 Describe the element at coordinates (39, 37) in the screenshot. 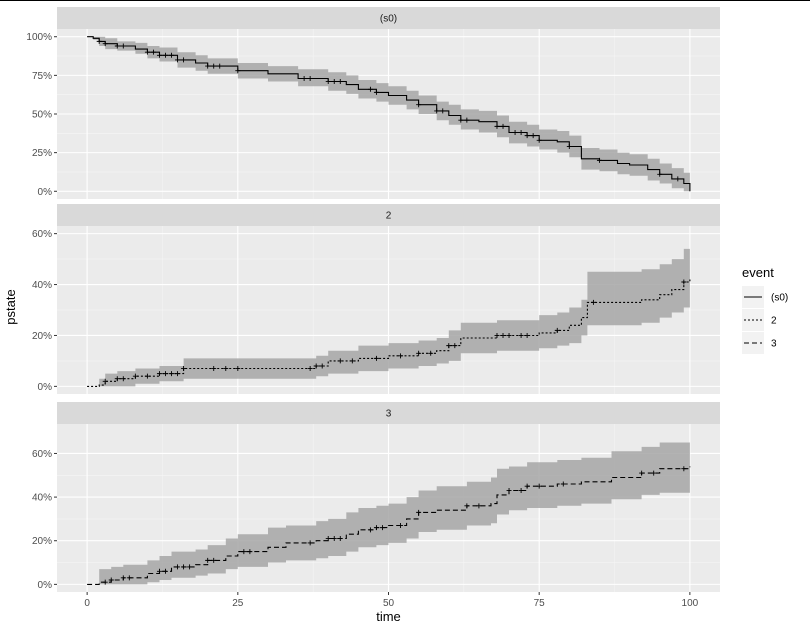

I see `y-tick-label: 100%` at that location.